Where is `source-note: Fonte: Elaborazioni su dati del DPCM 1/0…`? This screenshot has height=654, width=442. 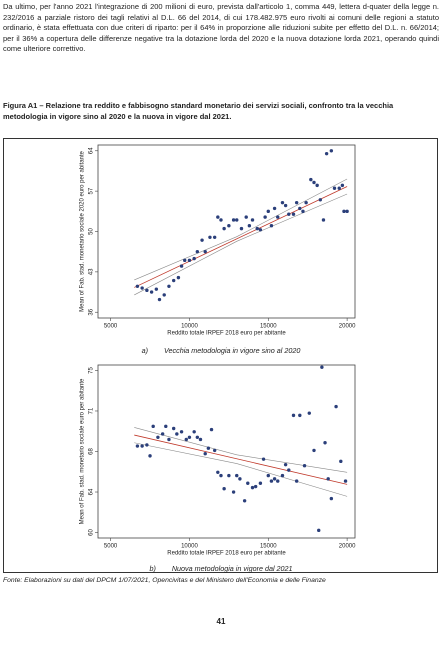 source-note: Fonte: Elaborazioni su dati del DPCM 1/0… is located at coordinates (164, 580).